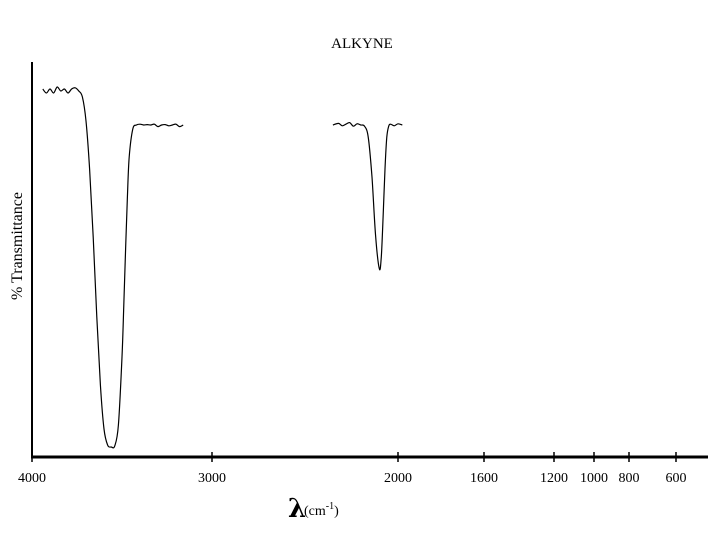 This screenshot has width=720, height=540. Describe the element at coordinates (297, 509) in the screenshot. I see `x-axis-lambda-symbol: λ` at that location.